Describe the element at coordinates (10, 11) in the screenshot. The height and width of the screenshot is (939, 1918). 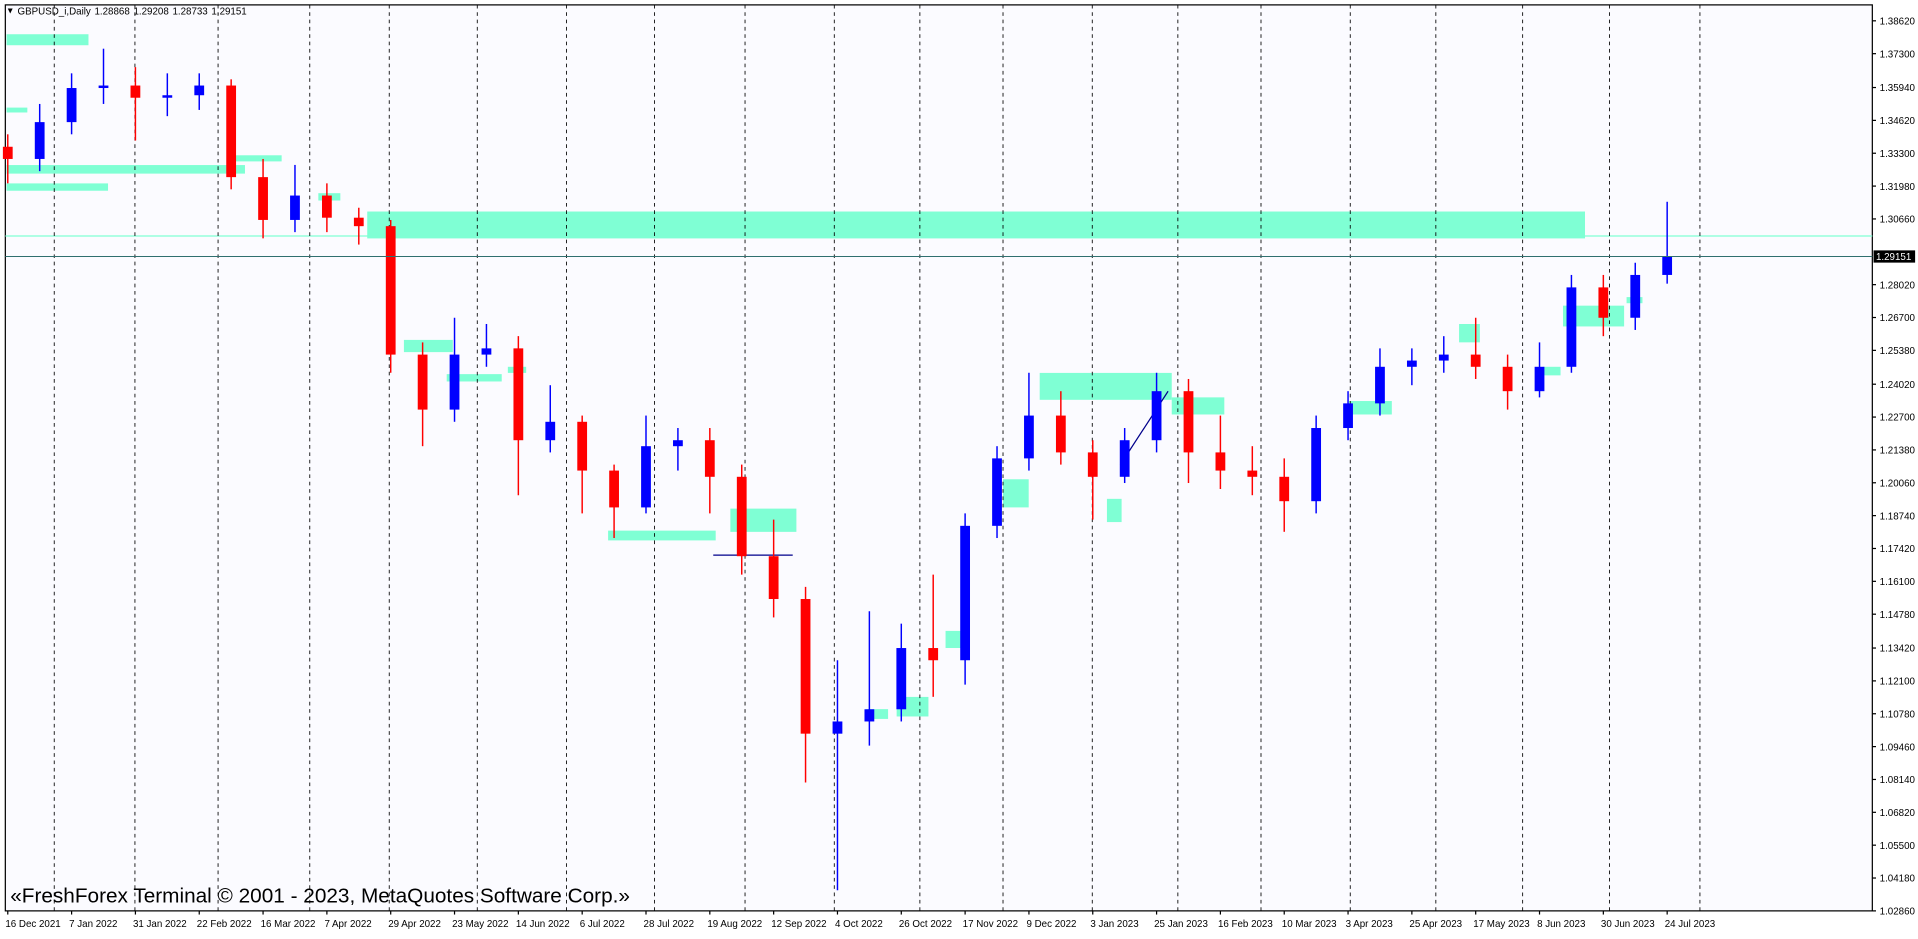
I see `menu-arrow` at that location.